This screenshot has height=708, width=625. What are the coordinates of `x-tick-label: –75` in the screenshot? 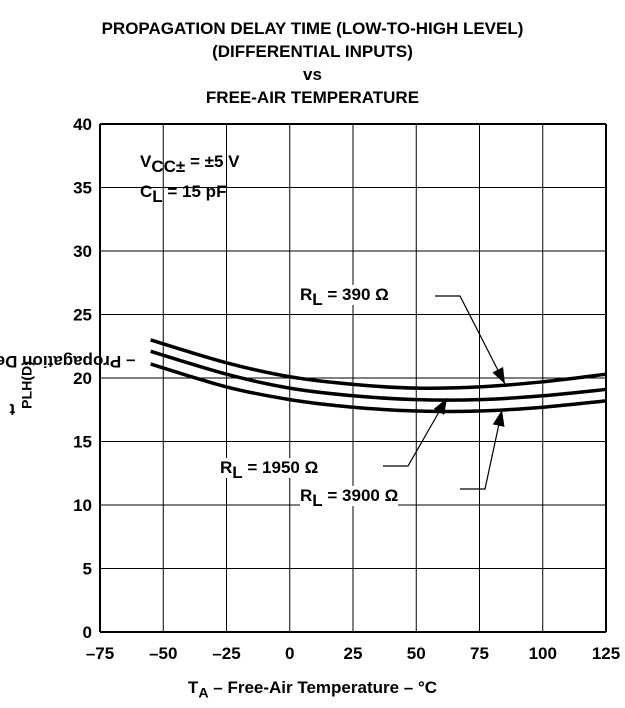 It's located at (100, 653).